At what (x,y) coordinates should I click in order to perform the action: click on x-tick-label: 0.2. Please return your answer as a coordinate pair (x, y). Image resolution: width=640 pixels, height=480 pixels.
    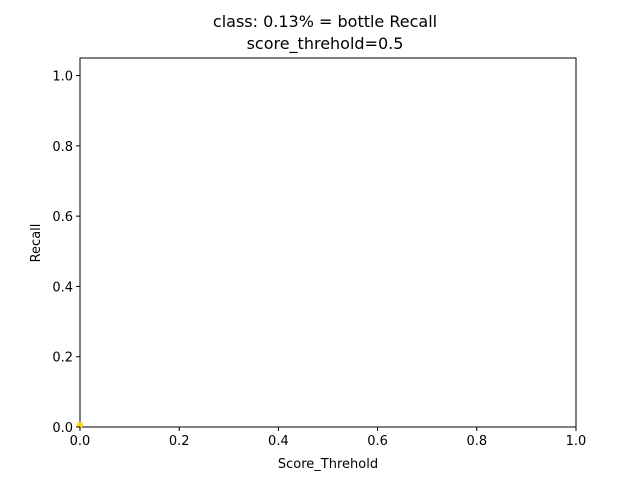
    Looking at the image, I should click on (179, 441).